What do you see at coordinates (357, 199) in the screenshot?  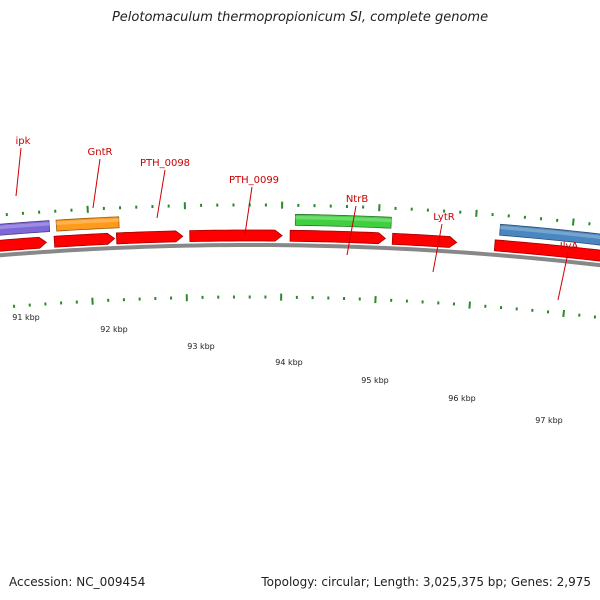 I see `gene-label: NtrB` at bounding box center [357, 199].